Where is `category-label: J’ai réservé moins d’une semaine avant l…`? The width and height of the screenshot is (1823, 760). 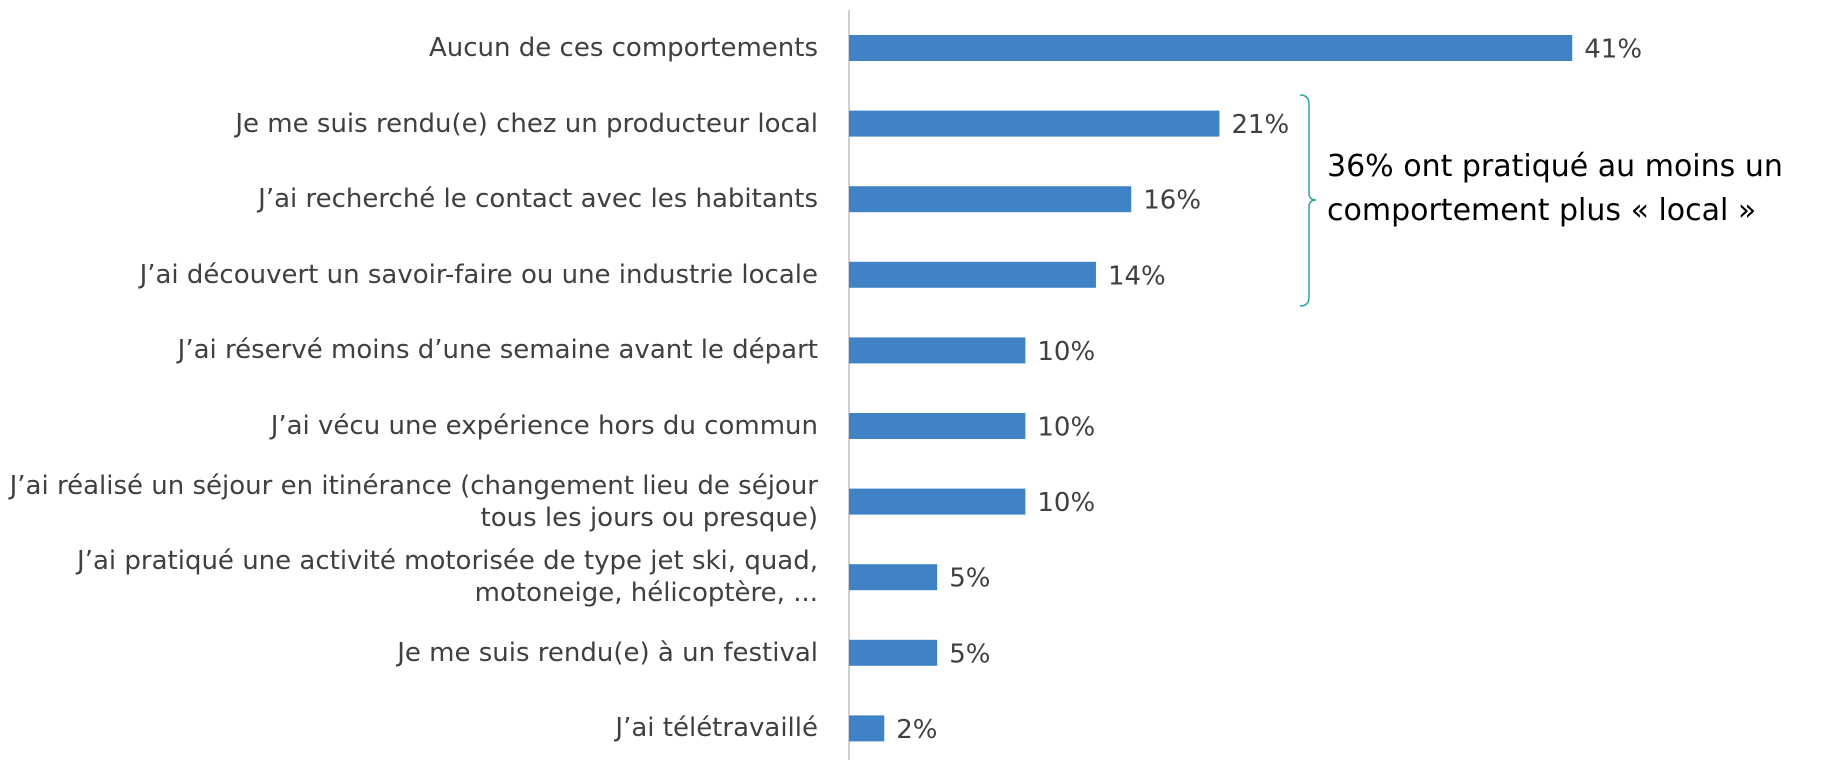
category-label: J’ai réservé moins d’une semaine avant l… is located at coordinates (497, 350).